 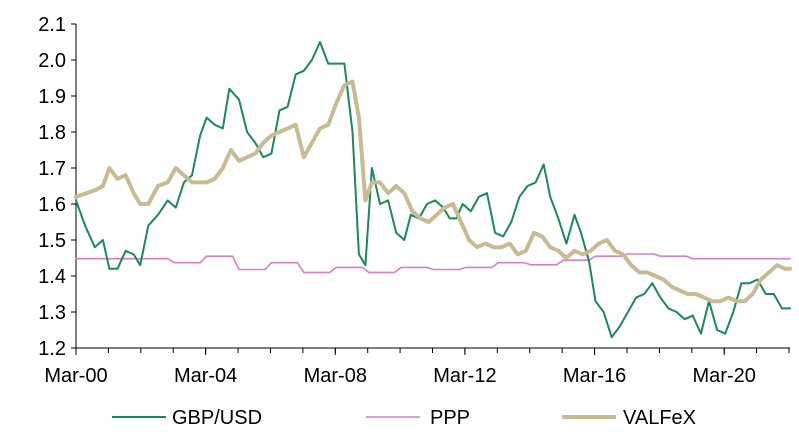 I want to click on y-tick-label: 2.0, so click(x=52, y=61).